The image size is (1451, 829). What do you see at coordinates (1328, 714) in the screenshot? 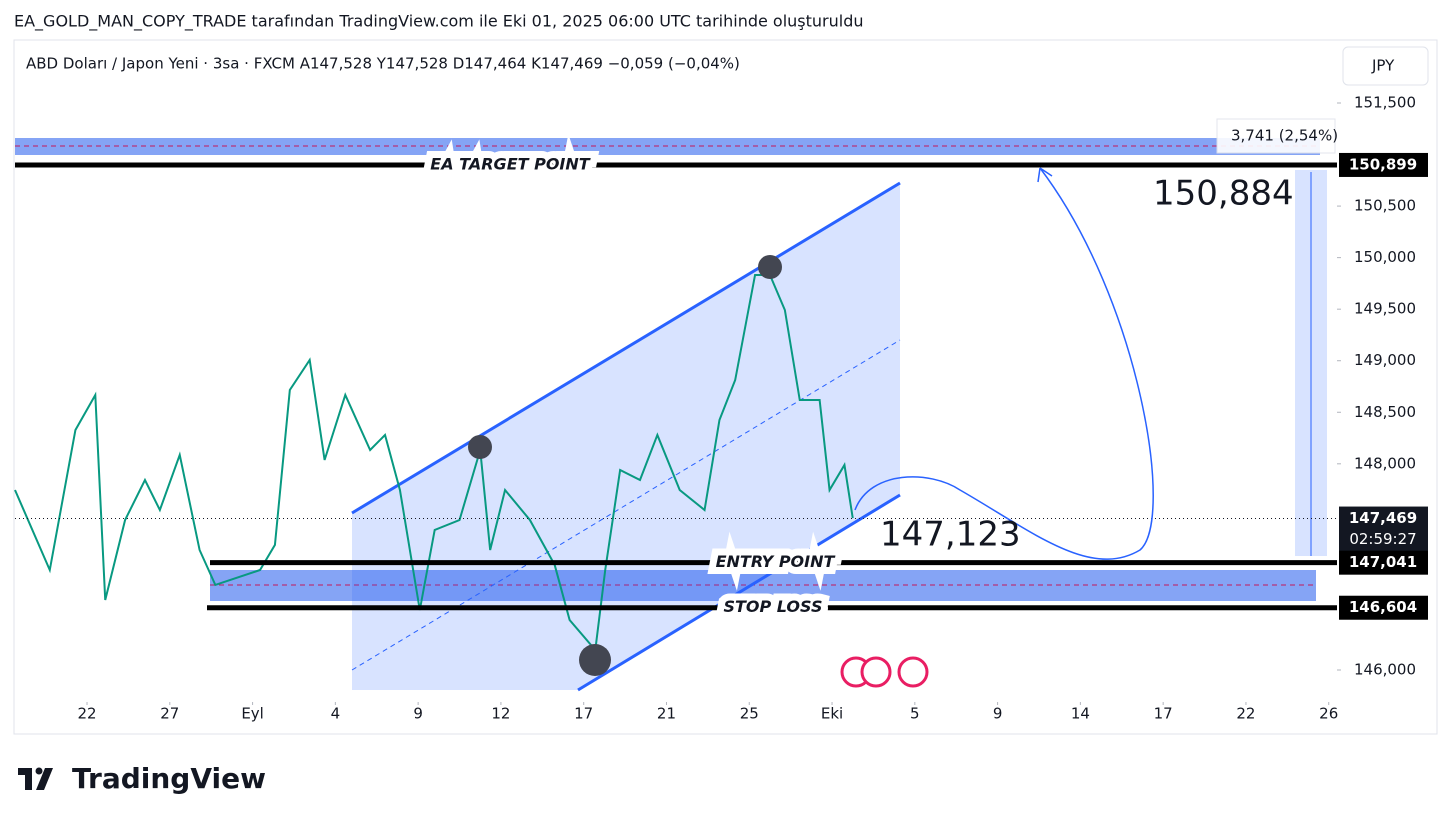
I see `x-tick-label: 26` at bounding box center [1328, 714].